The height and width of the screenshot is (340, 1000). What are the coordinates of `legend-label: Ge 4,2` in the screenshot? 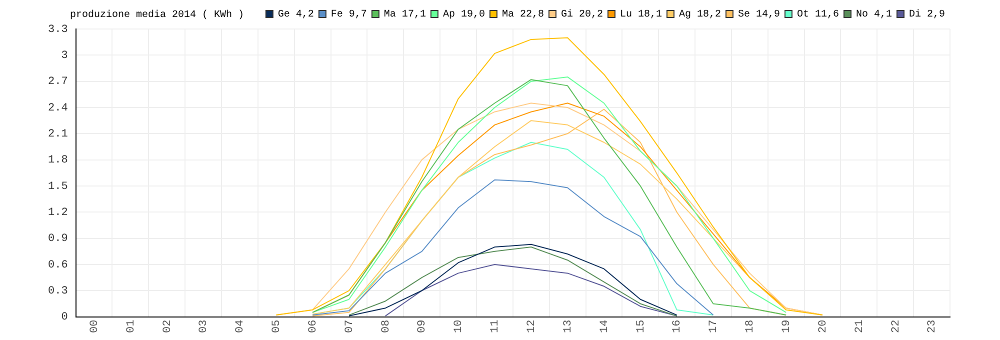 It's located at (296, 15).